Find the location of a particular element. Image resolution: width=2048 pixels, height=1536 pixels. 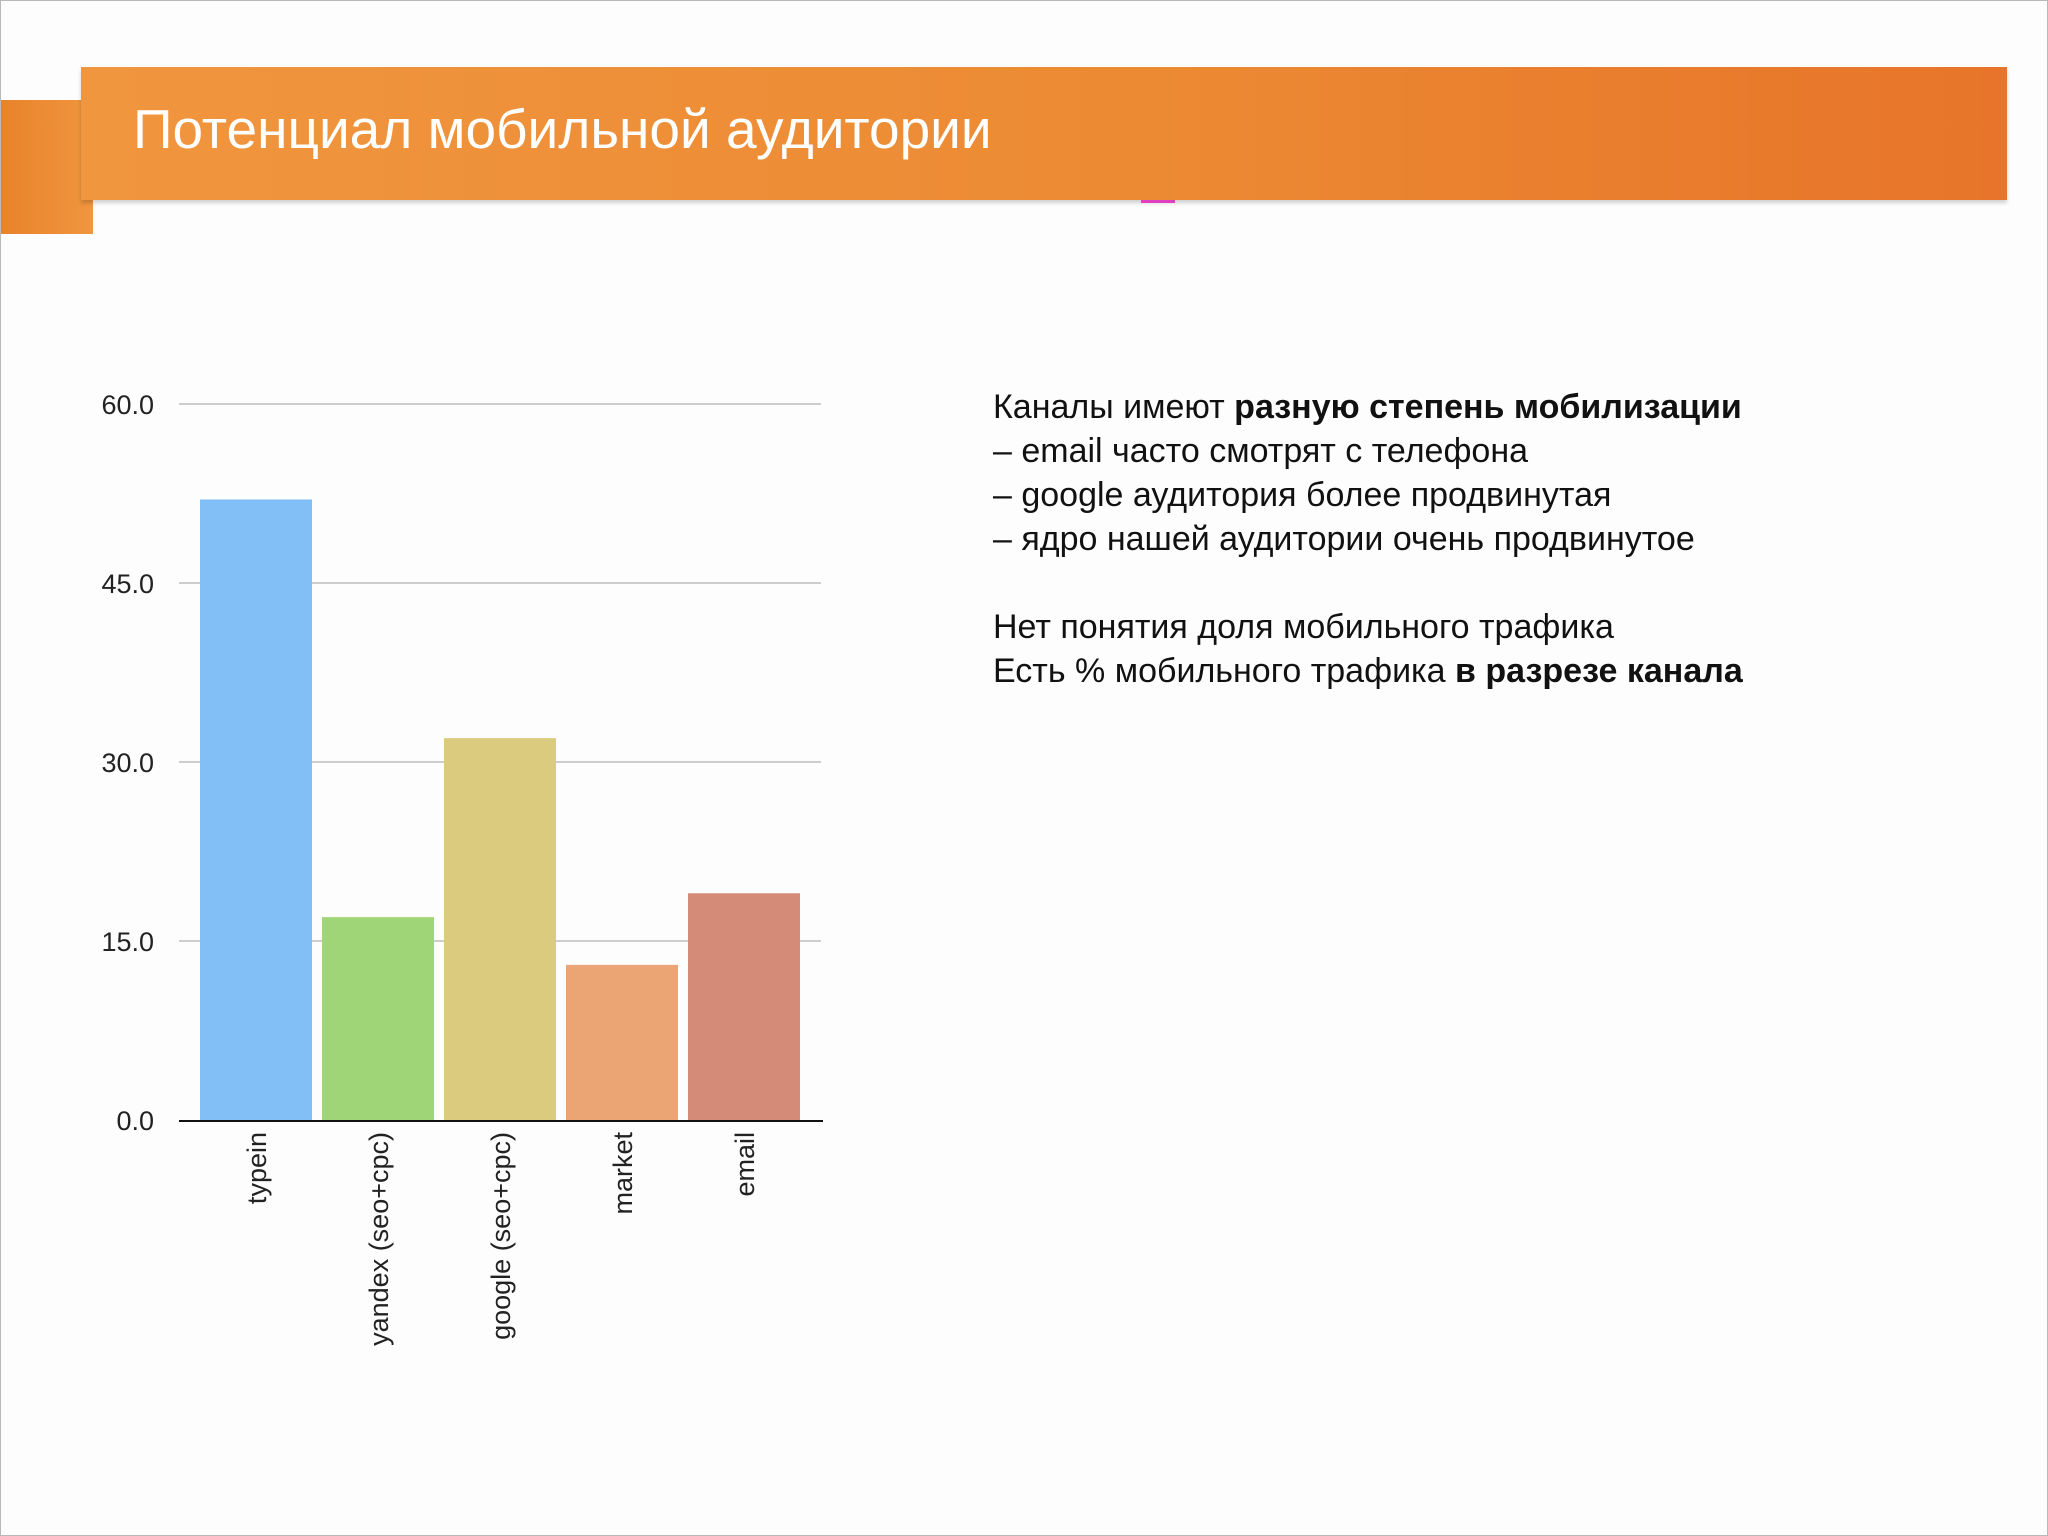

x-tick-label: typein is located at coordinates (257, 1168).